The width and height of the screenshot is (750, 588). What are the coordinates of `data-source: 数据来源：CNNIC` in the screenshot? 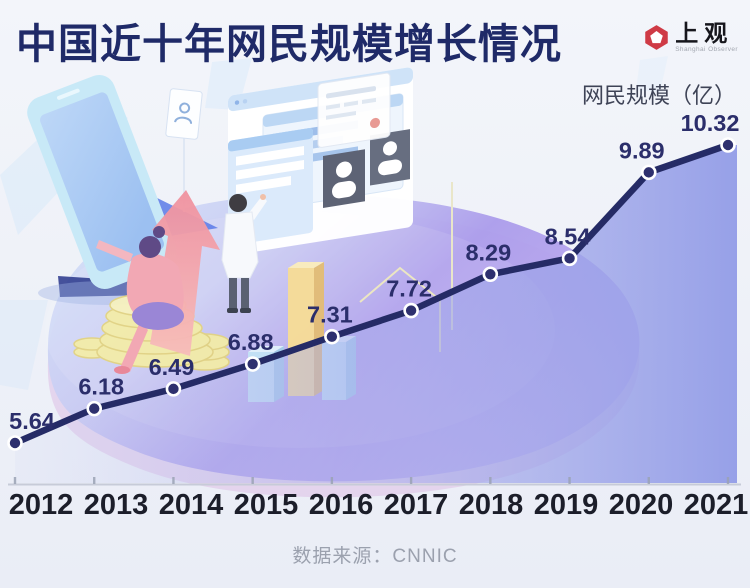 It's located at (375, 556).